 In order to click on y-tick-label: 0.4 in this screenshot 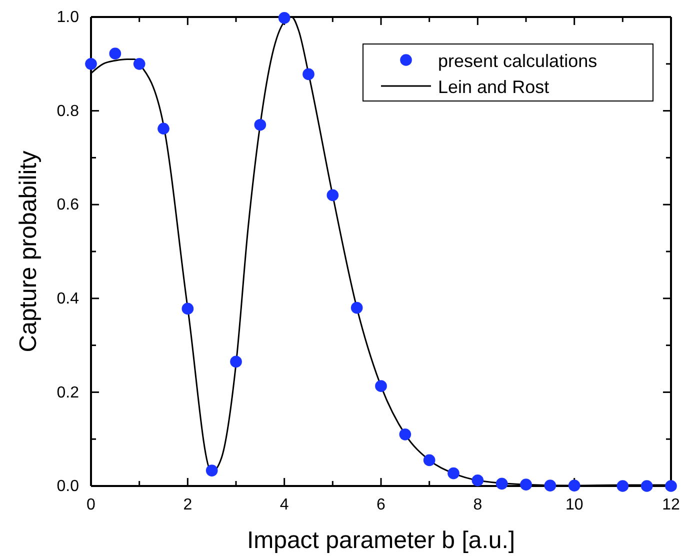, I will do `click(68, 299)`.